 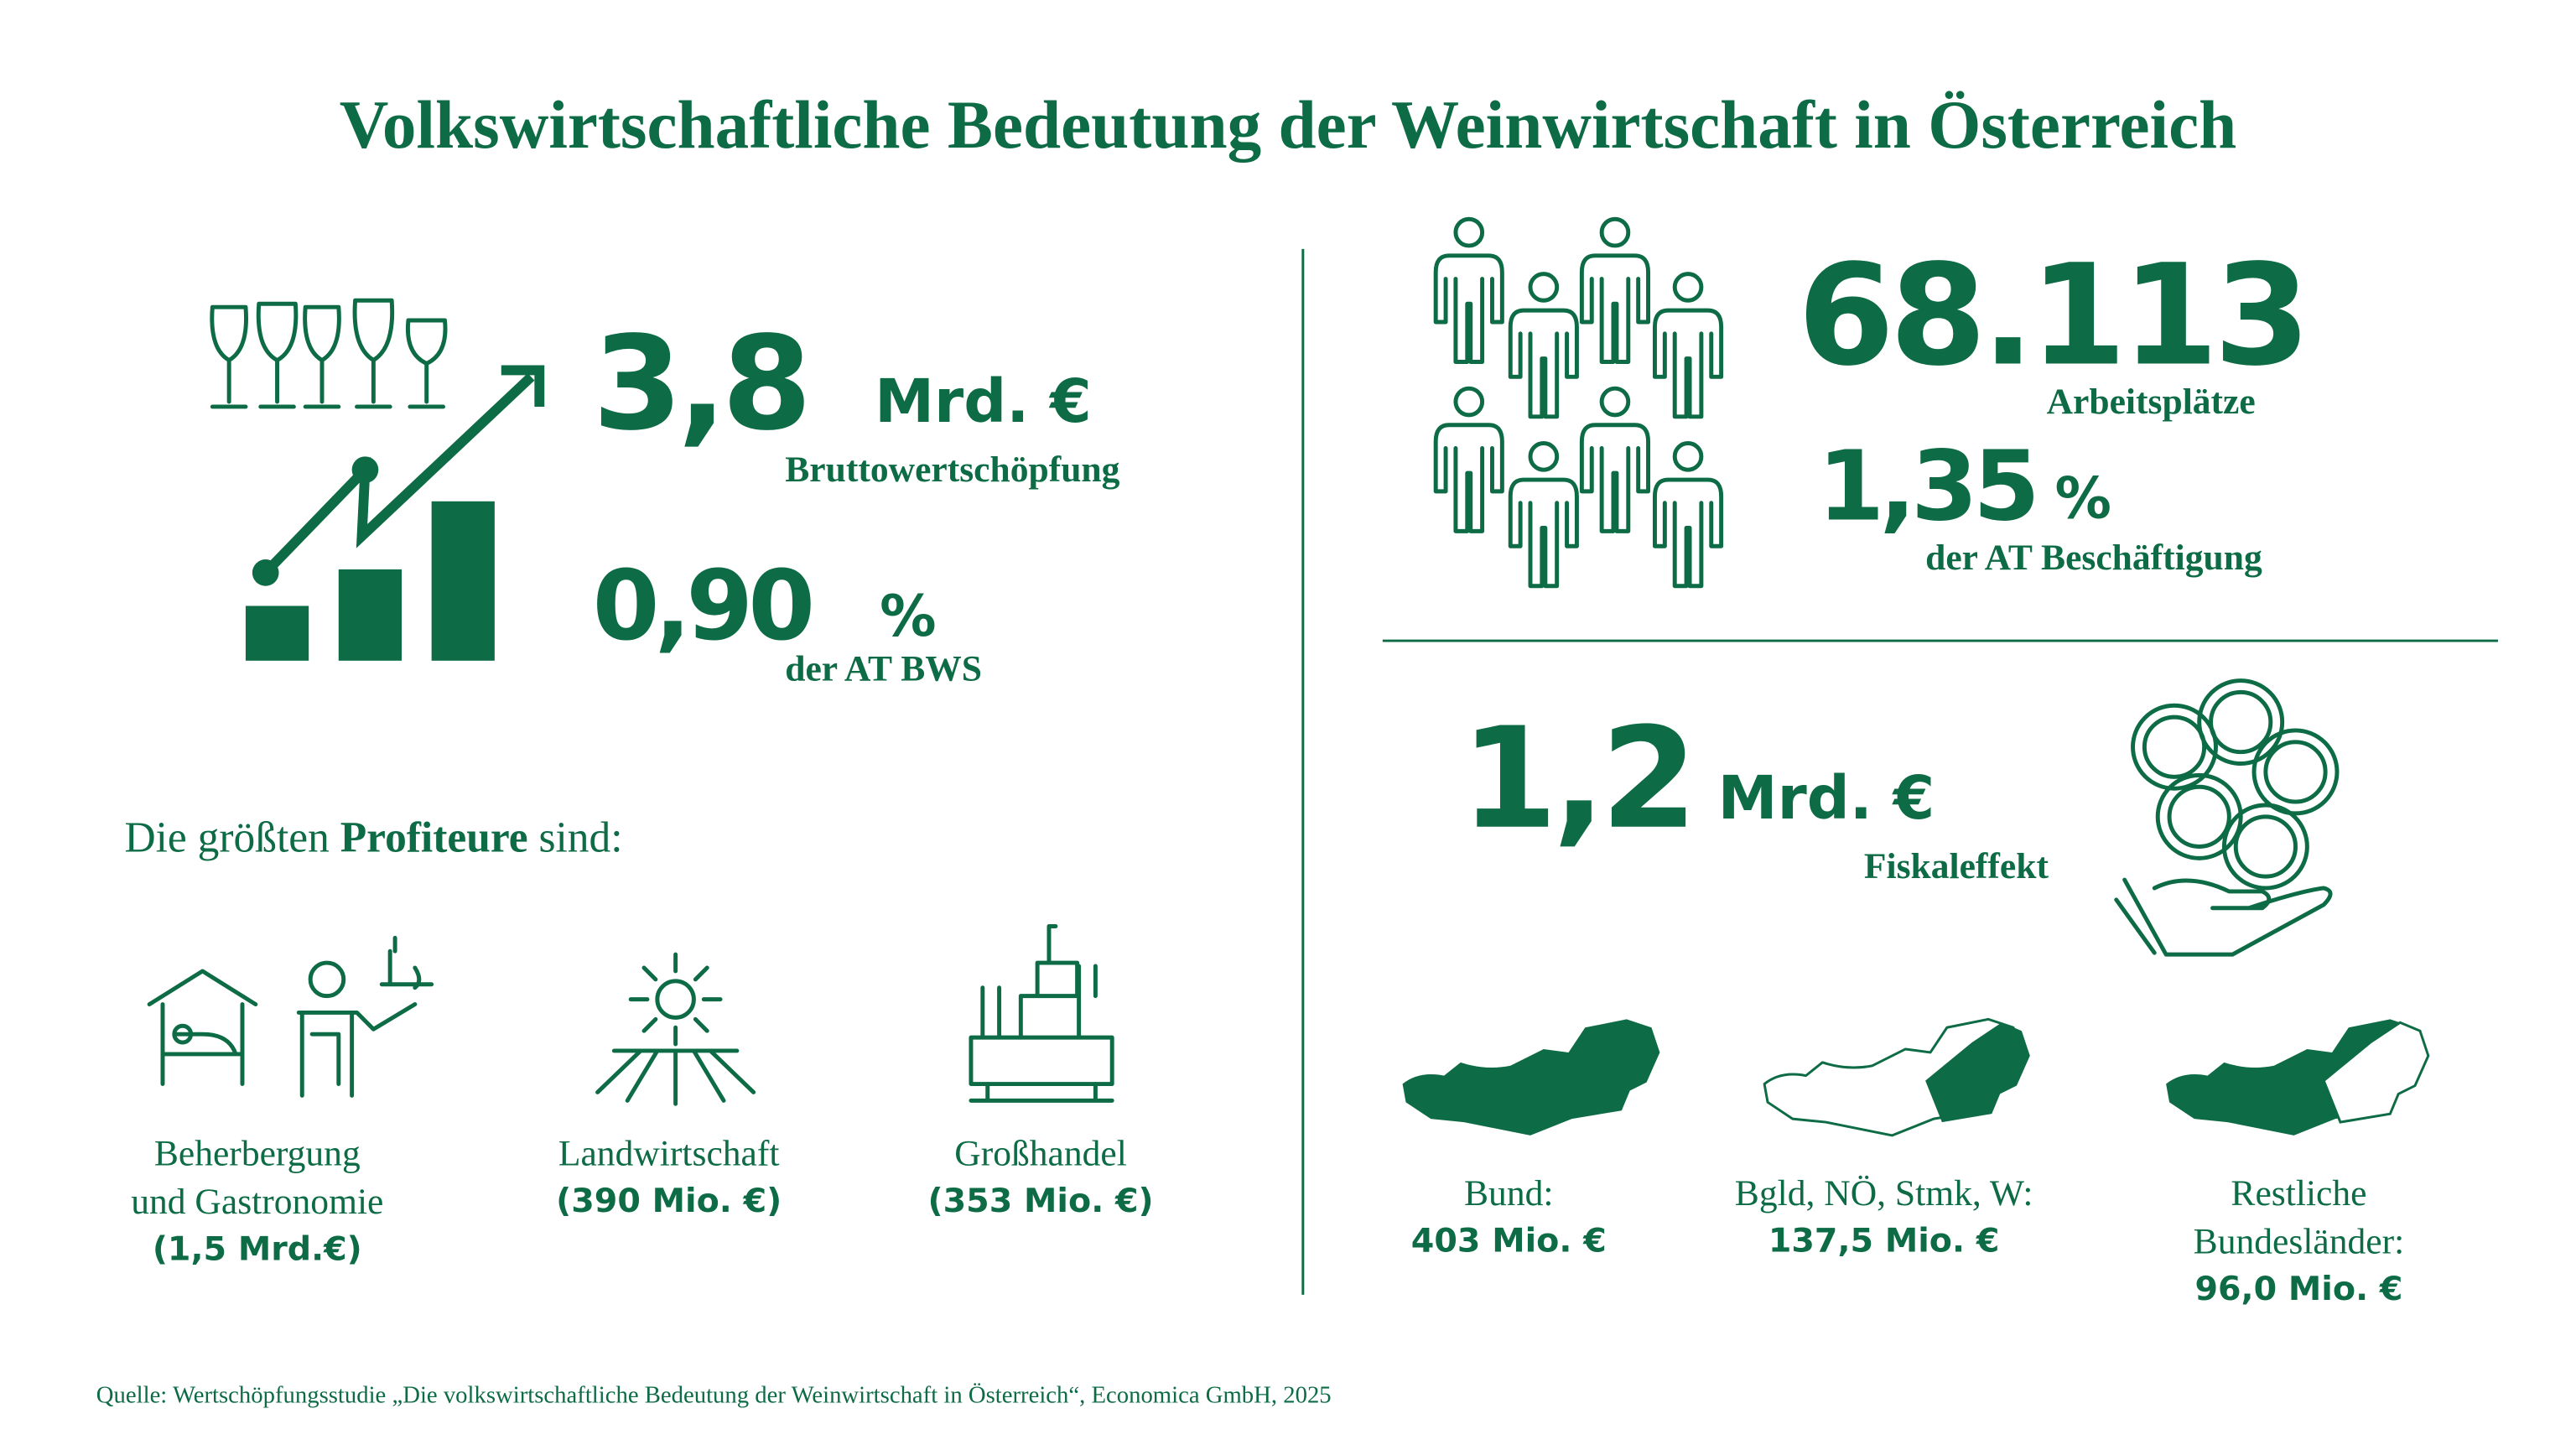 What do you see at coordinates (669, 1177) in the screenshot?
I see `profiteer: Landwirtschaft (390 Mio. €)` at bounding box center [669, 1177].